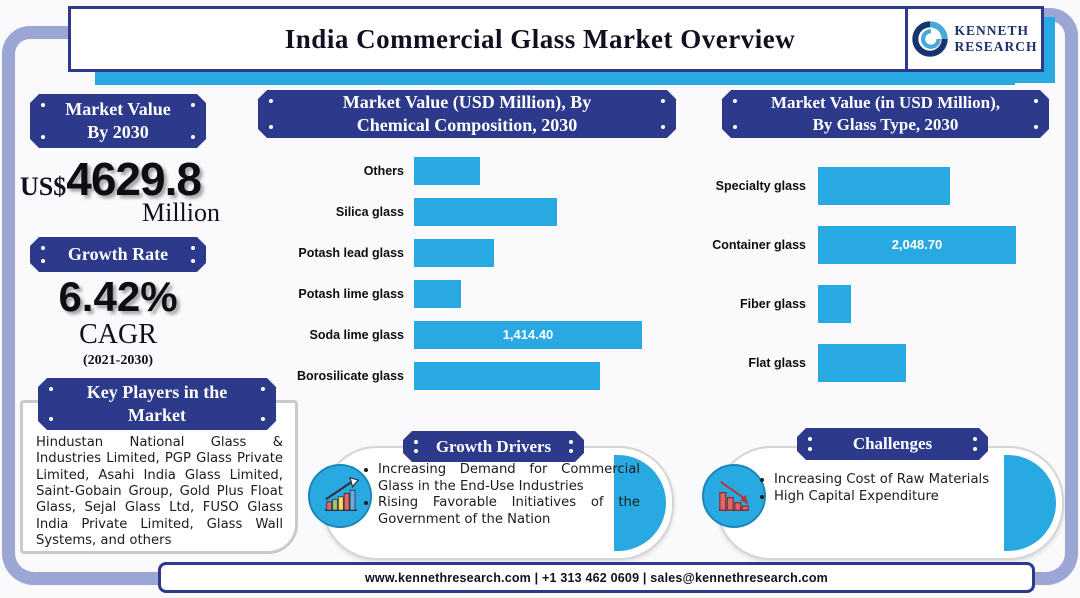 The width and height of the screenshot is (1080, 598). I want to click on kenneth-research-logo: KENNETH RESEARCH, so click(974, 39).